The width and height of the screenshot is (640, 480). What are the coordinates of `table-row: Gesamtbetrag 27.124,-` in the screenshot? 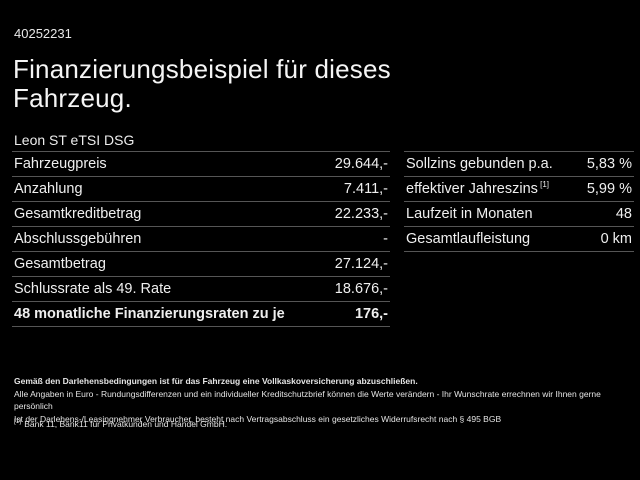 It's located at (201, 263).